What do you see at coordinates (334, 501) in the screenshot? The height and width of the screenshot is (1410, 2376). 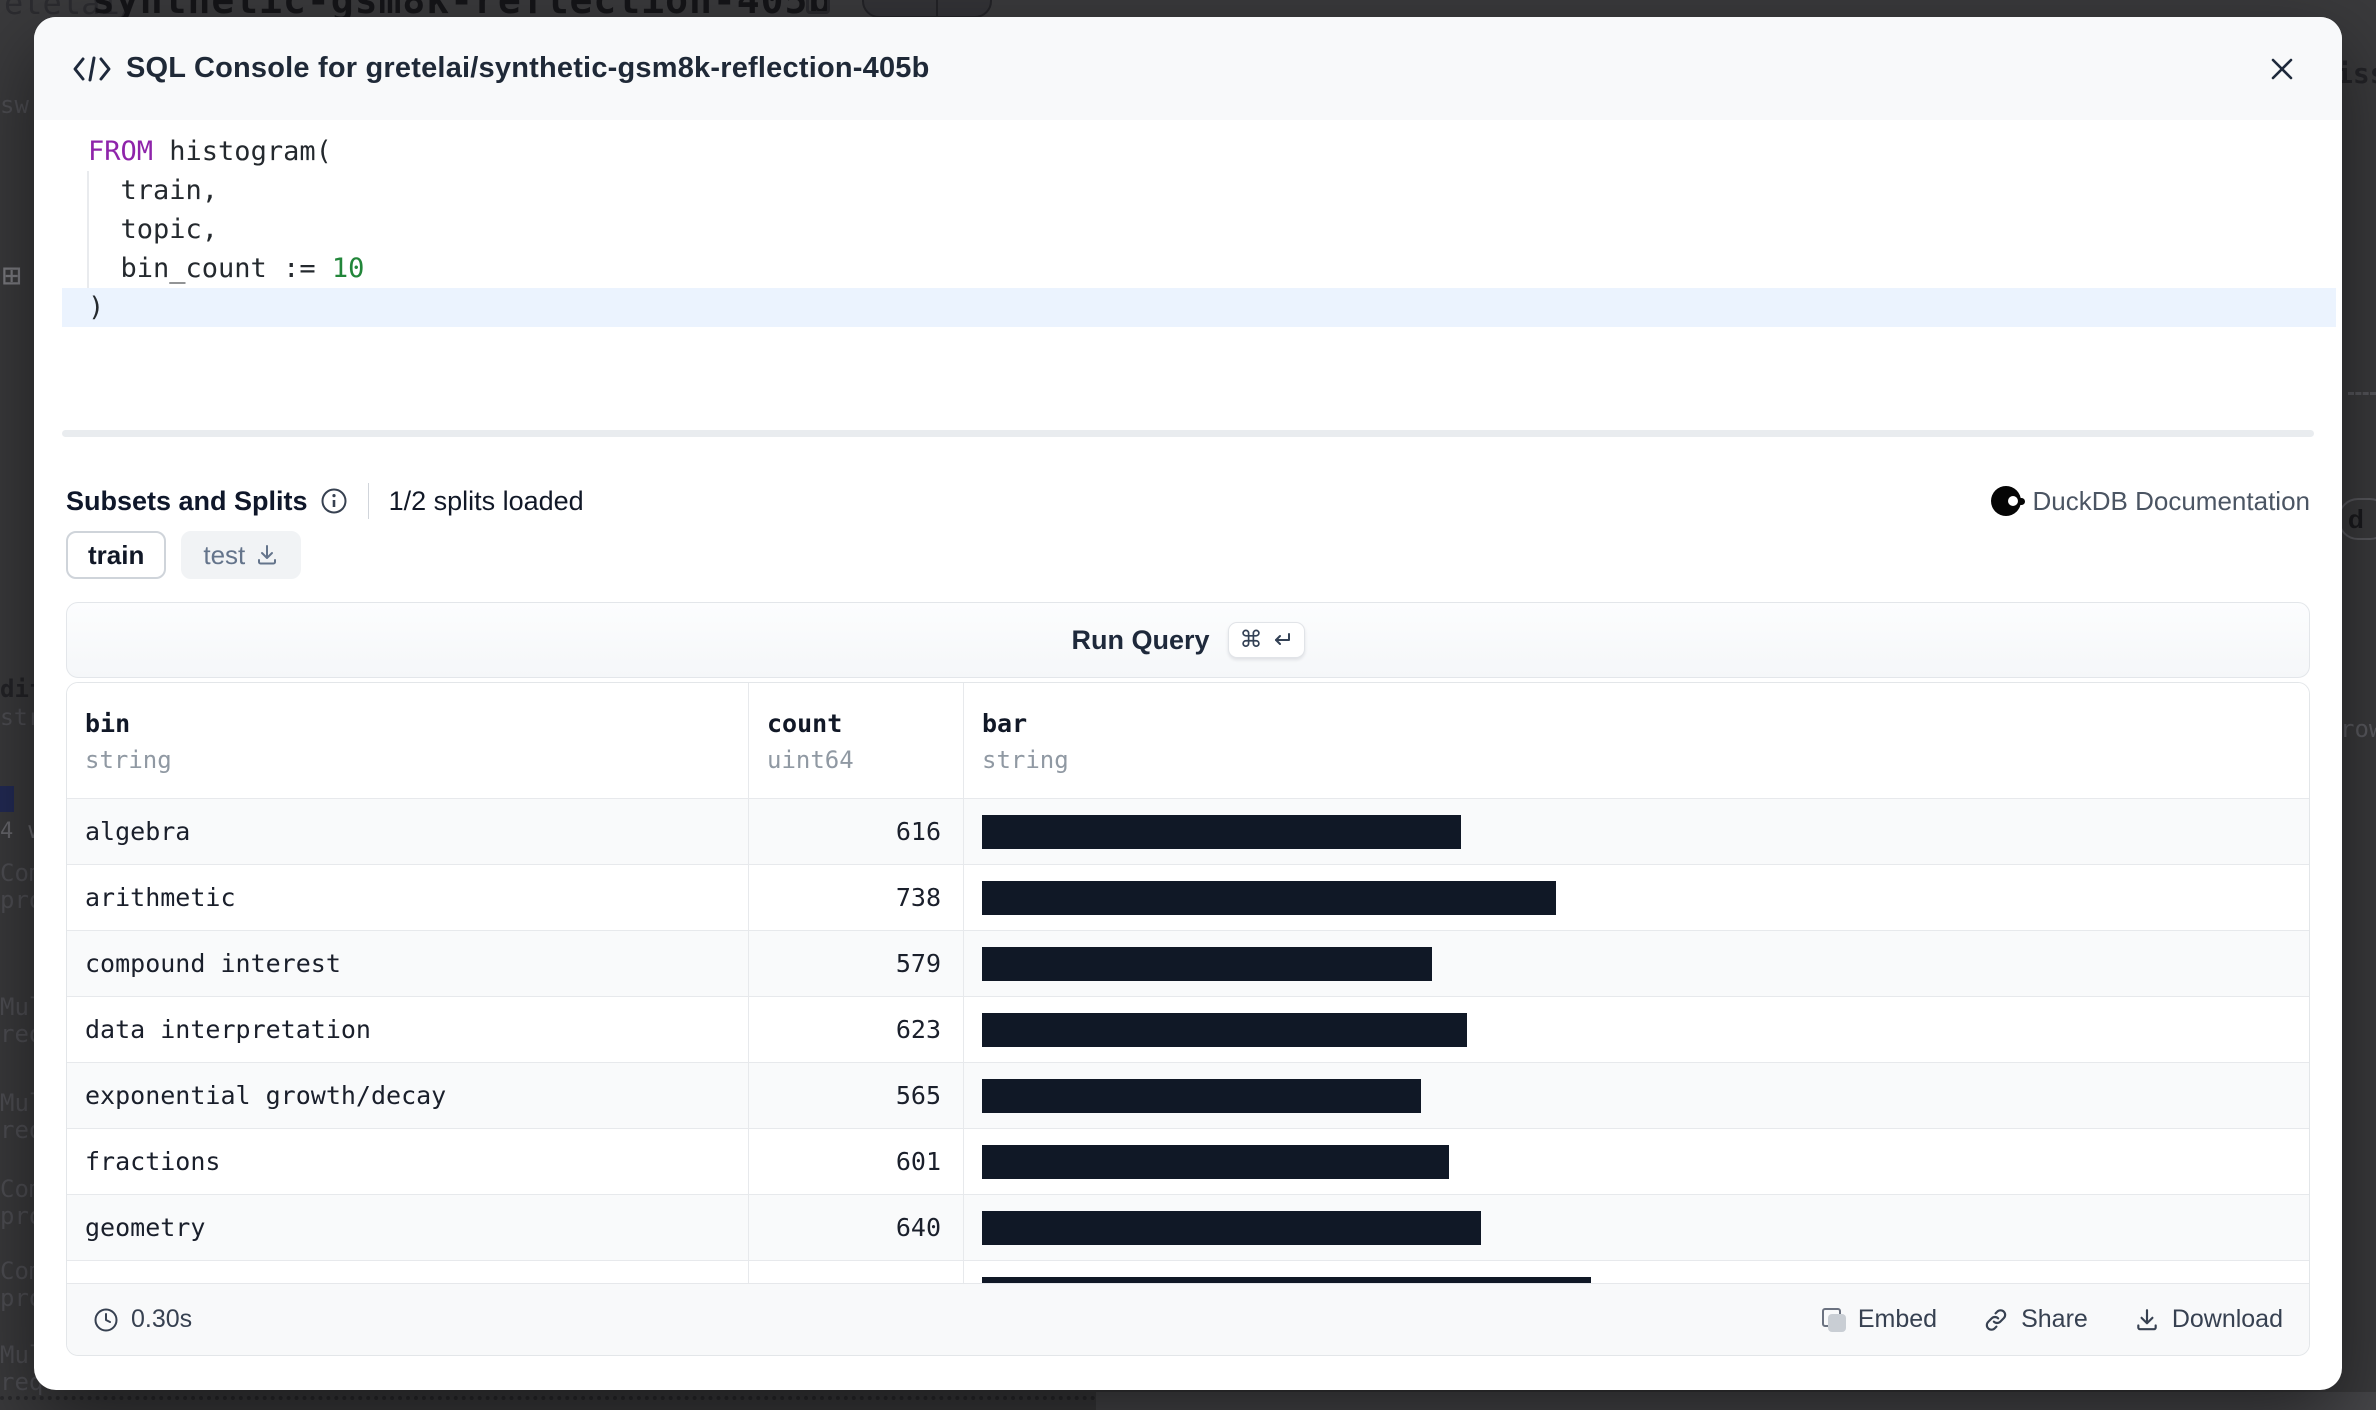 I see `info-icon` at bounding box center [334, 501].